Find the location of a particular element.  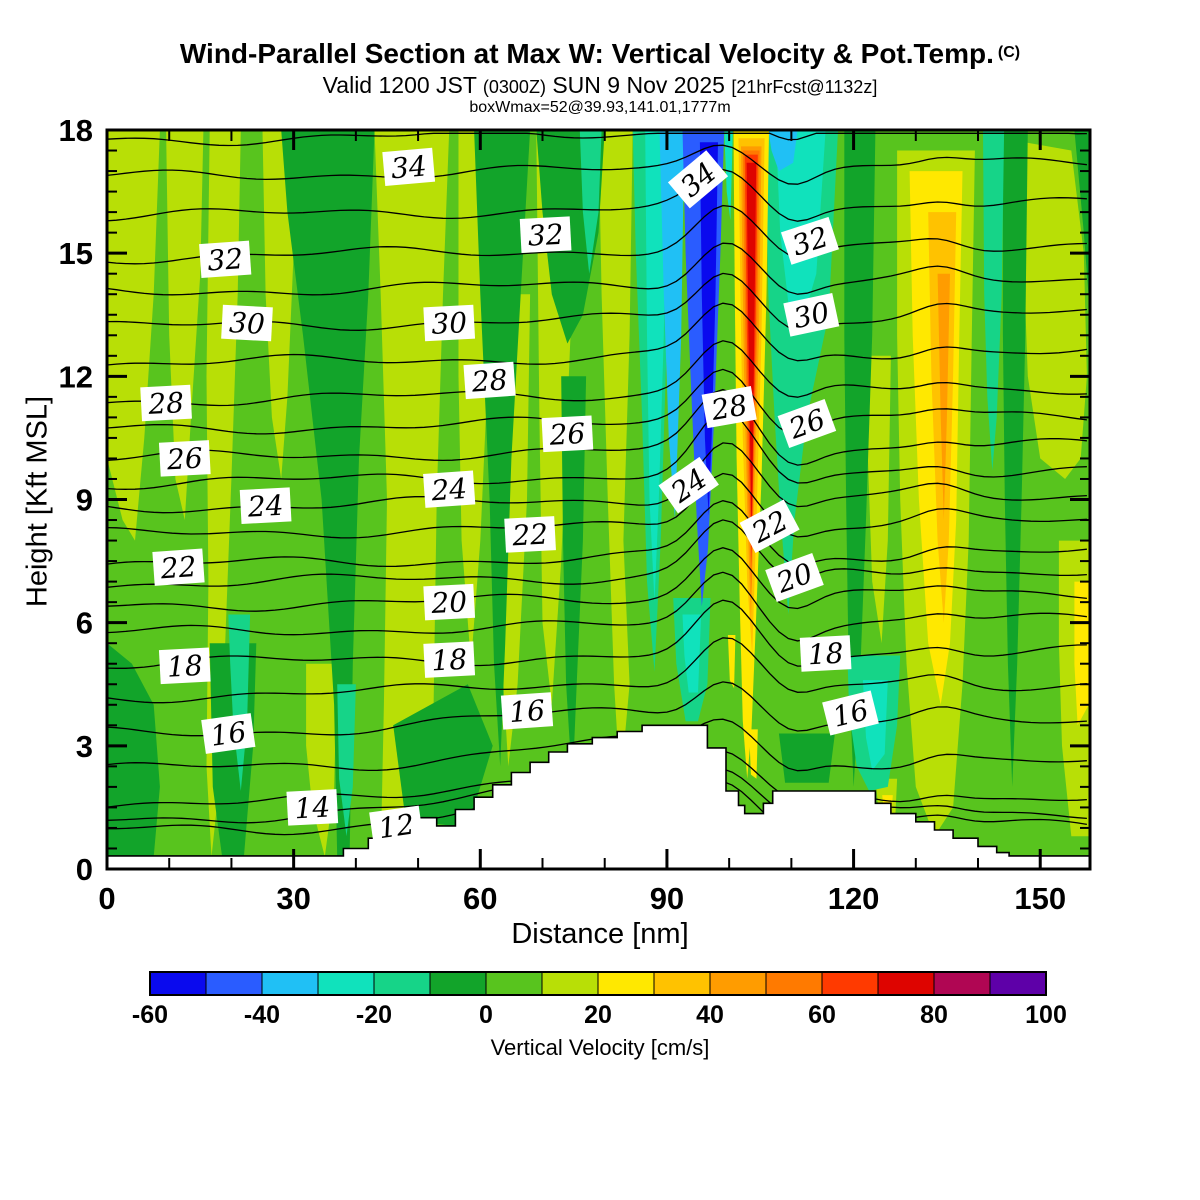

svg-text: 34 is located at coordinates (409, 167).